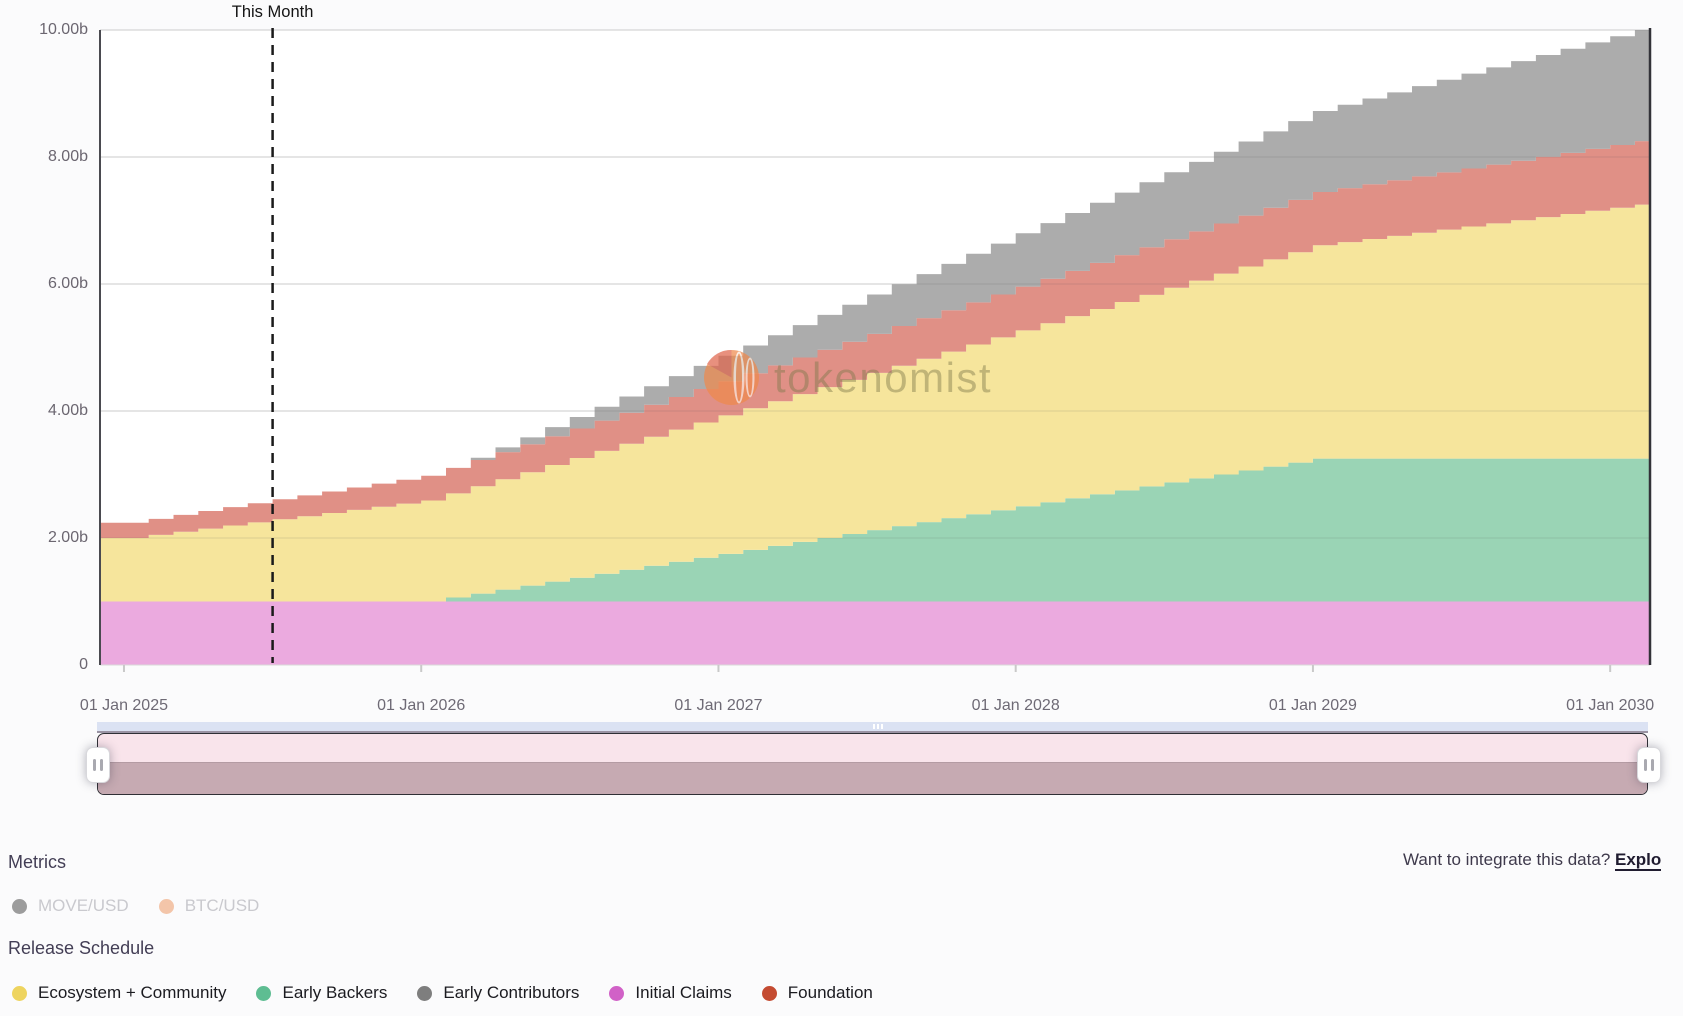 The height and width of the screenshot is (1016, 1683). I want to click on x-axis-label: 01 Jan 2025, so click(123, 705).